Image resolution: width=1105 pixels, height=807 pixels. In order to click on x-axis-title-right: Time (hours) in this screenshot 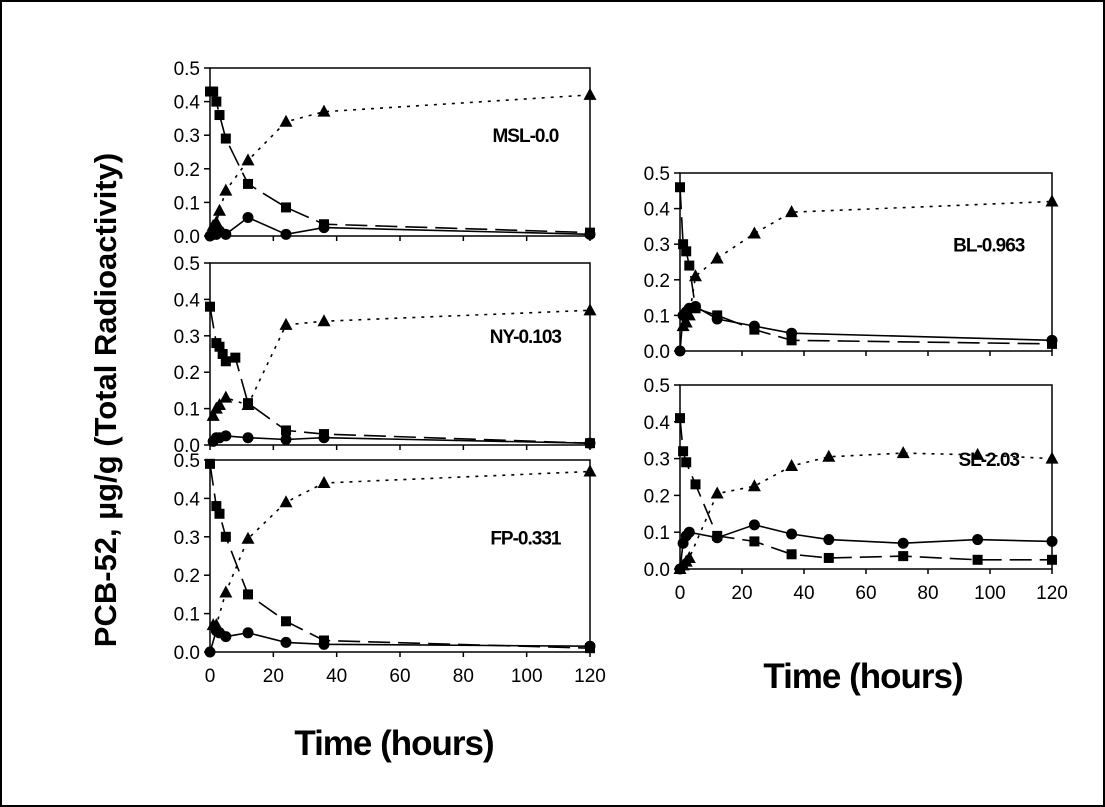, I will do `click(862, 676)`.